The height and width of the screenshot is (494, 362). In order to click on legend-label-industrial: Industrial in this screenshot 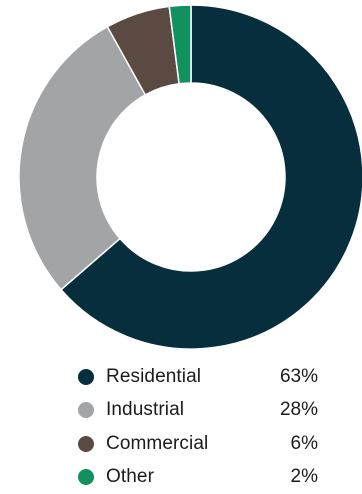, I will do `click(182, 410)`.